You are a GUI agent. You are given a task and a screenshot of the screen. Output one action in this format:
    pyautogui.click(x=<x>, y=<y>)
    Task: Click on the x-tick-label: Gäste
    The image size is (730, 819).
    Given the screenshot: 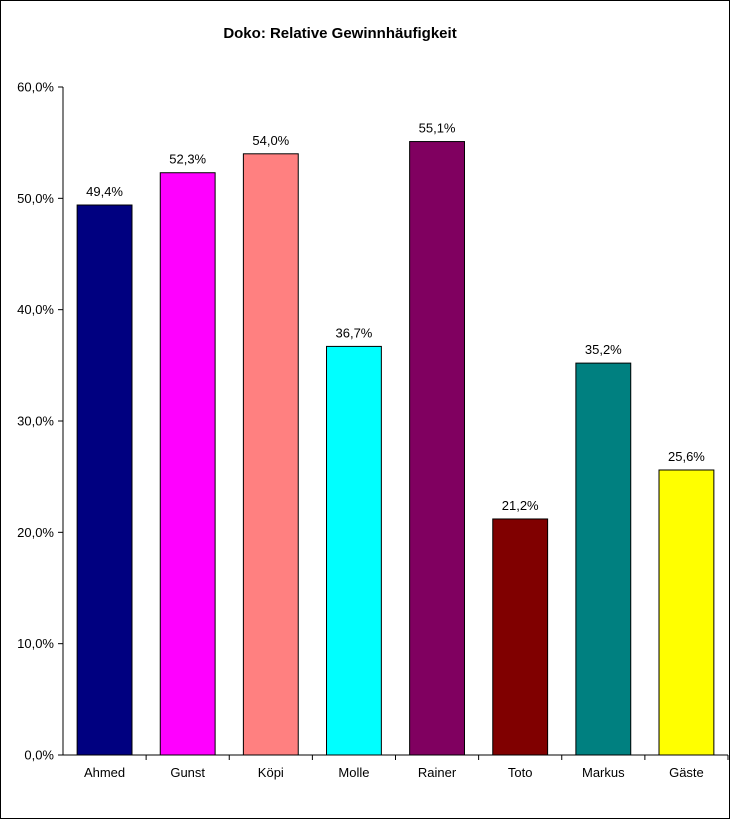 What is the action you would take?
    pyautogui.click(x=686, y=772)
    